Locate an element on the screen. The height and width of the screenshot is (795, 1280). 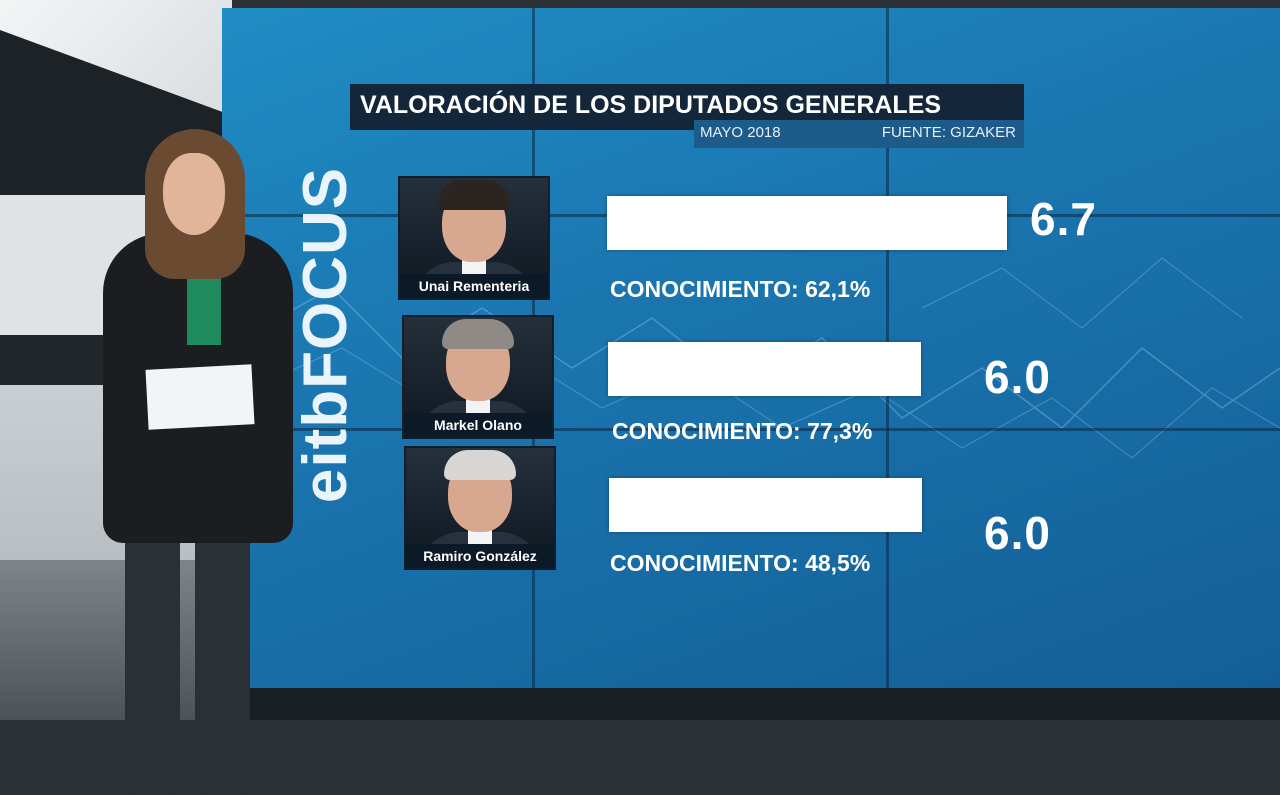
candidate-photo: Unai Rementeria is located at coordinates (474, 238).